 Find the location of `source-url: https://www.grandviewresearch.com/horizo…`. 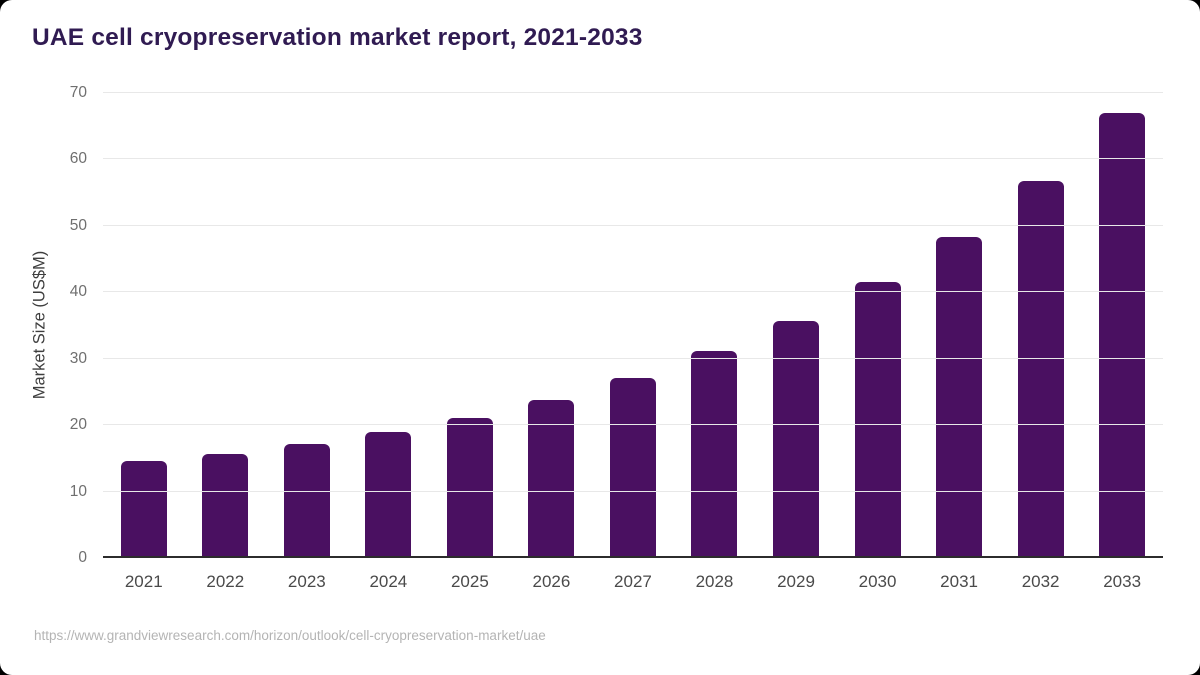

source-url: https://www.grandviewresearch.com/horizo… is located at coordinates (290, 635).